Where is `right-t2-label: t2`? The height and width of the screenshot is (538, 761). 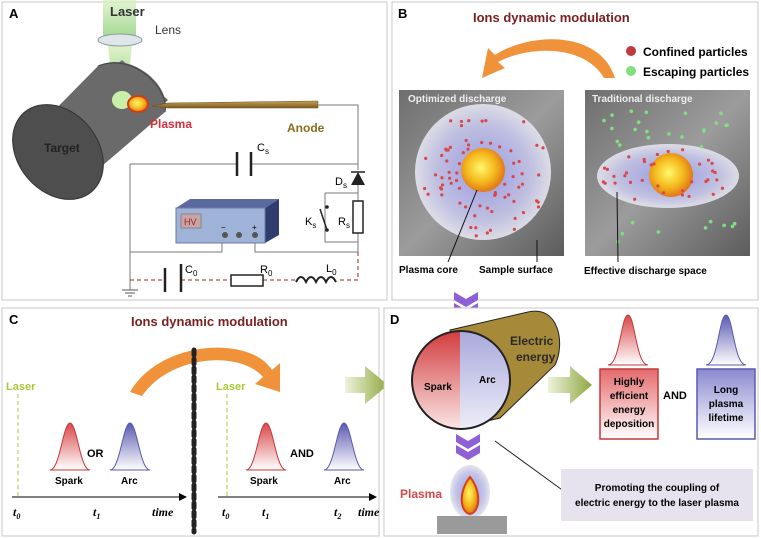 right-t2-label: t2 is located at coordinates (337, 513).